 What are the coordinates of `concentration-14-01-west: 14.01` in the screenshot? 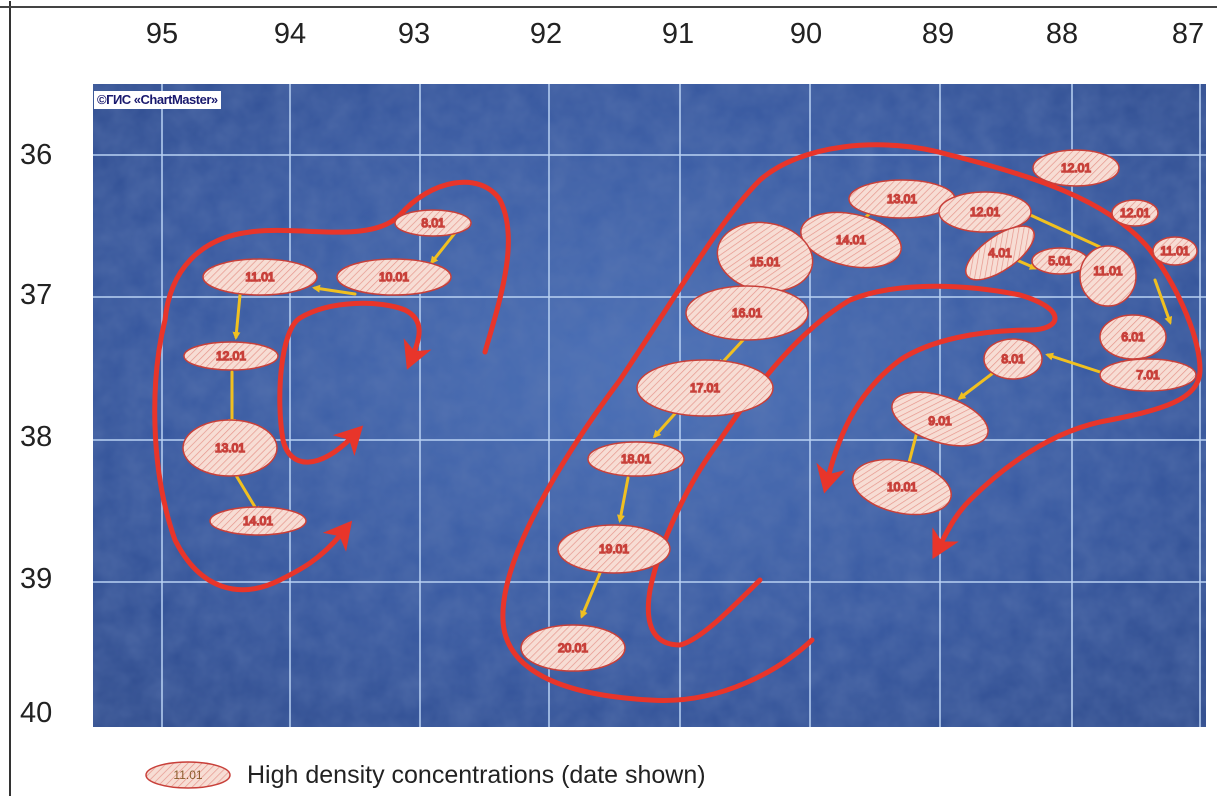 It's located at (258, 521).